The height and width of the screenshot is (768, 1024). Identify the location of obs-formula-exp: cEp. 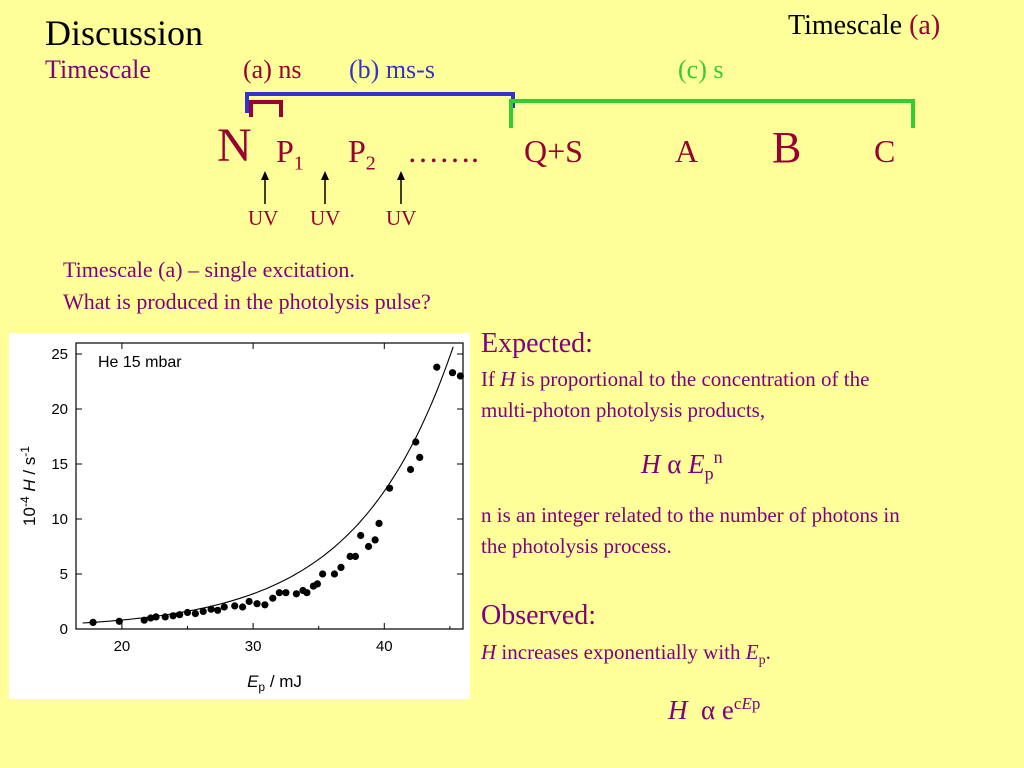
(747, 703).